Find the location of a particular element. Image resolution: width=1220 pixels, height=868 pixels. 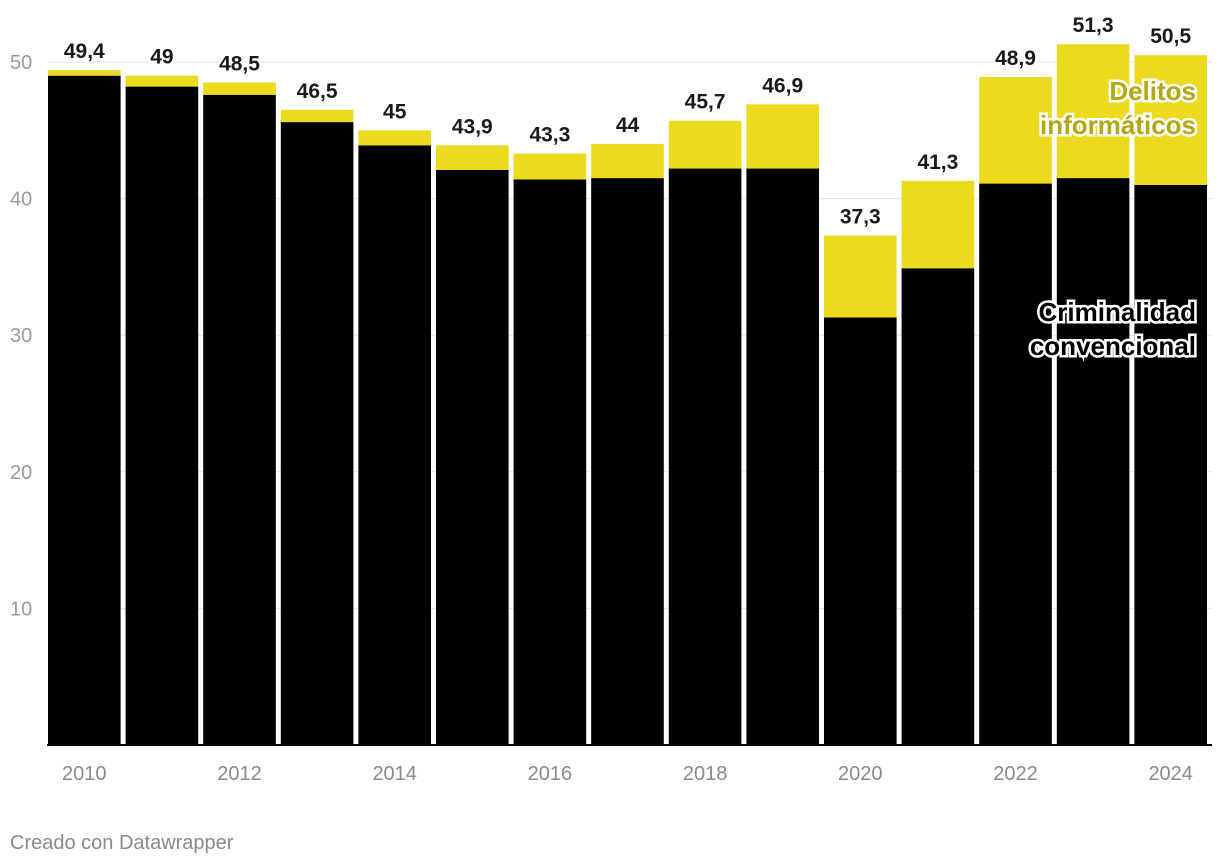

total-label-2011: 49 is located at coordinates (161, 57).